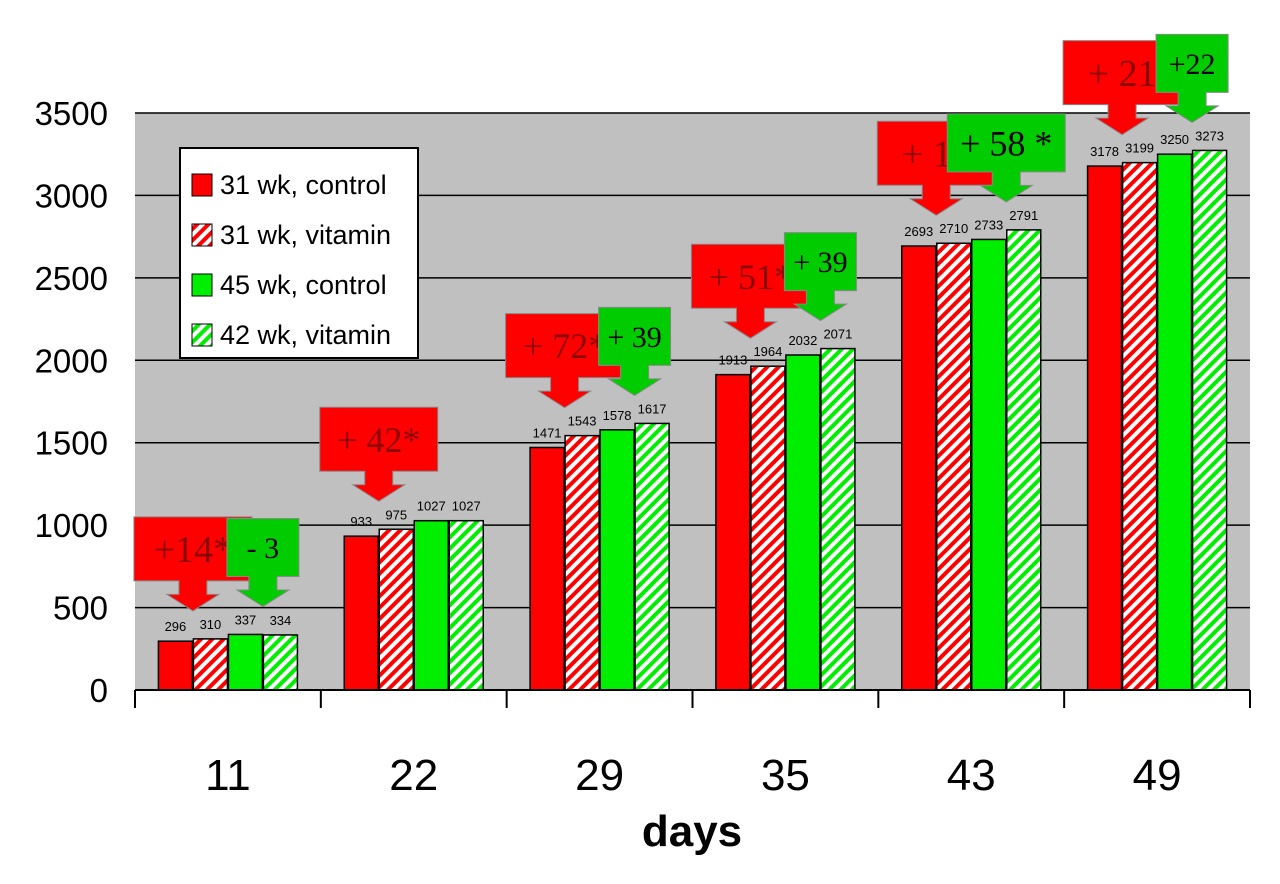 This screenshot has height=884, width=1280. Describe the element at coordinates (802, 340) in the screenshot. I see `data-label: 2032` at that location.